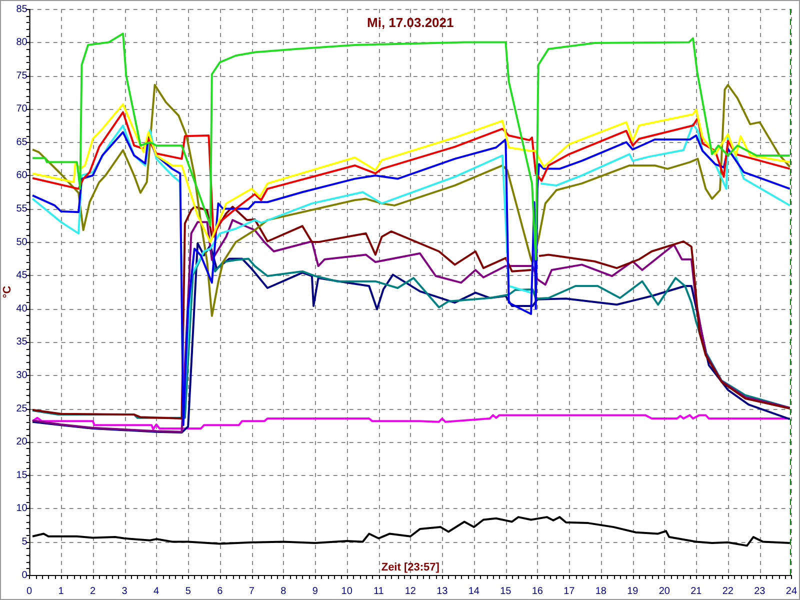 The image size is (800, 600). What do you see at coordinates (22, 9) in the screenshot?
I see `y-tick-label: 85` at bounding box center [22, 9].